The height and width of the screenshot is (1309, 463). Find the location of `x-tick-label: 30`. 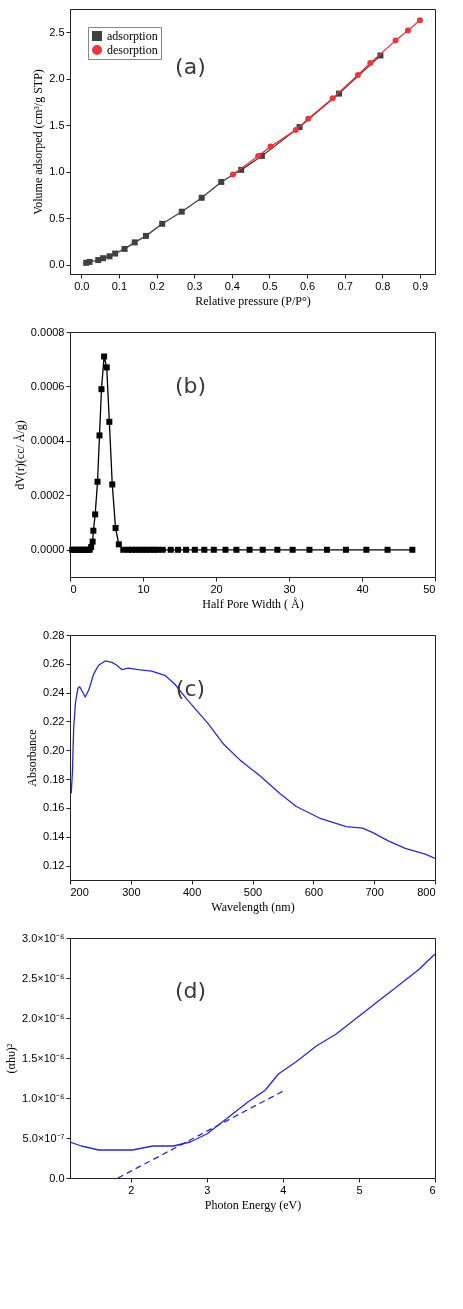

x-tick-label: 30 is located at coordinates (289, 588).